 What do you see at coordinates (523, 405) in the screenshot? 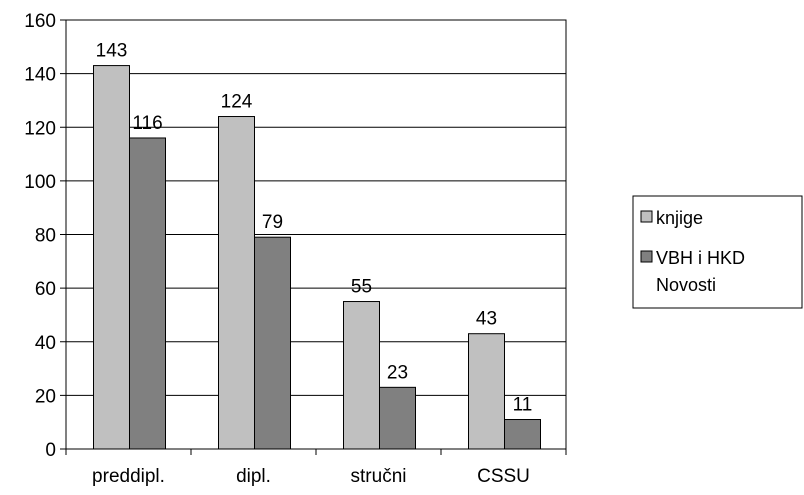
I see `data-label: 11` at bounding box center [523, 405].